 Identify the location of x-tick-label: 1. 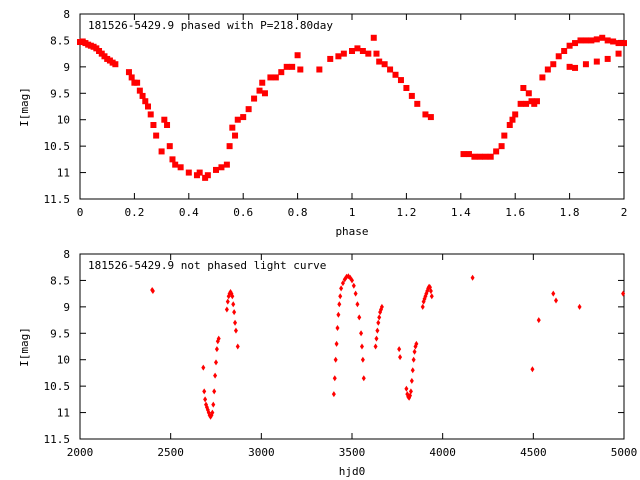
(352, 212).